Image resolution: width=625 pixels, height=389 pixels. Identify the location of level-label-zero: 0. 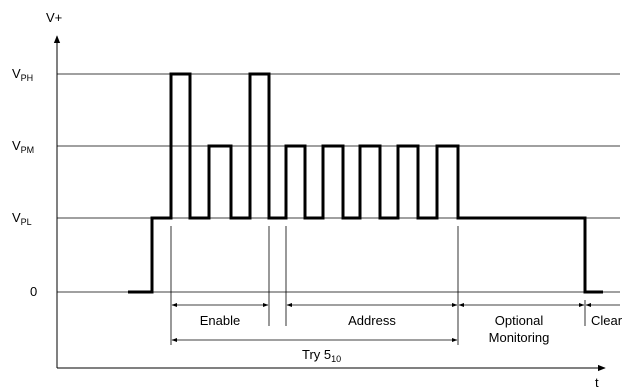
(33, 291).